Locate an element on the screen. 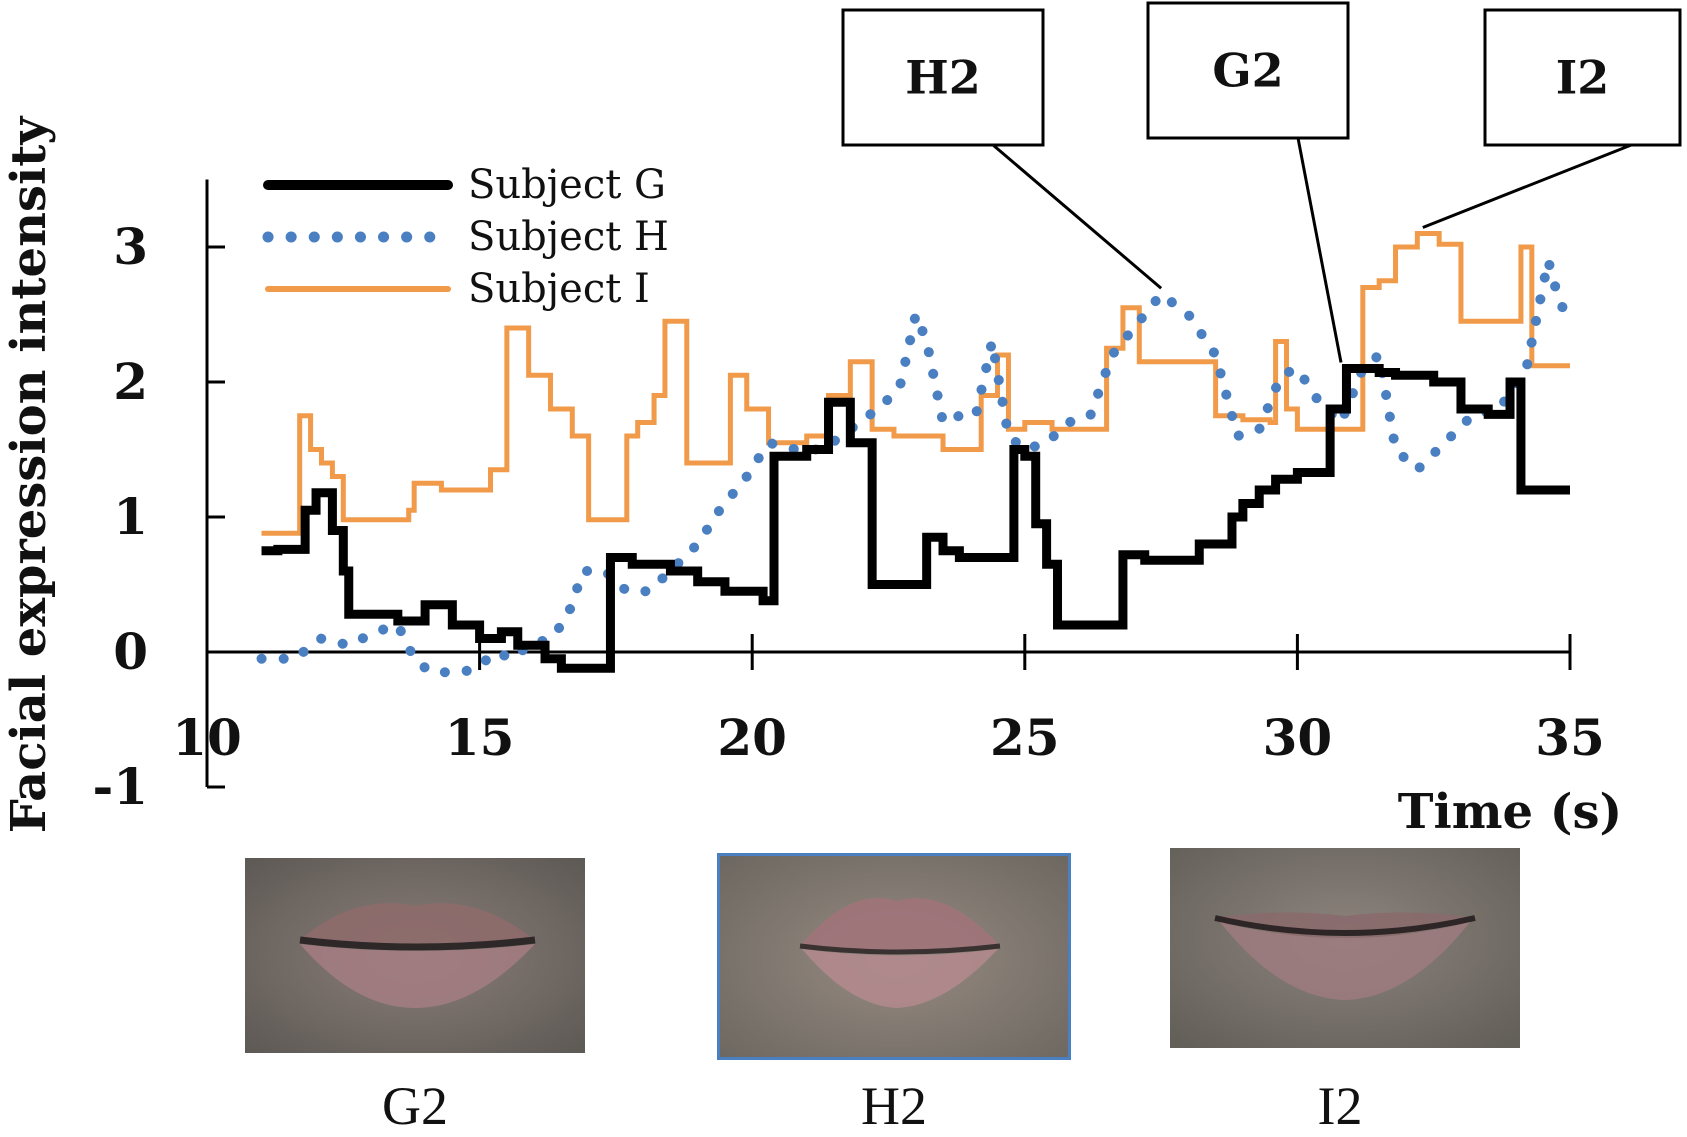 This screenshot has width=1687, height=1137. callout-h2-leader is located at coordinates (1077, 216).